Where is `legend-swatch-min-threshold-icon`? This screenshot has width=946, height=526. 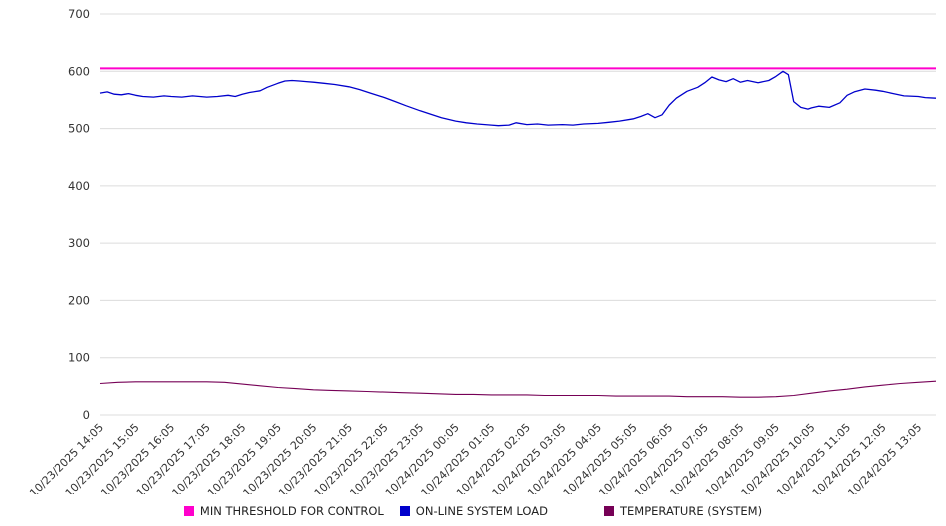
legend-swatch-min-threshold-icon is located at coordinates (188, 511).